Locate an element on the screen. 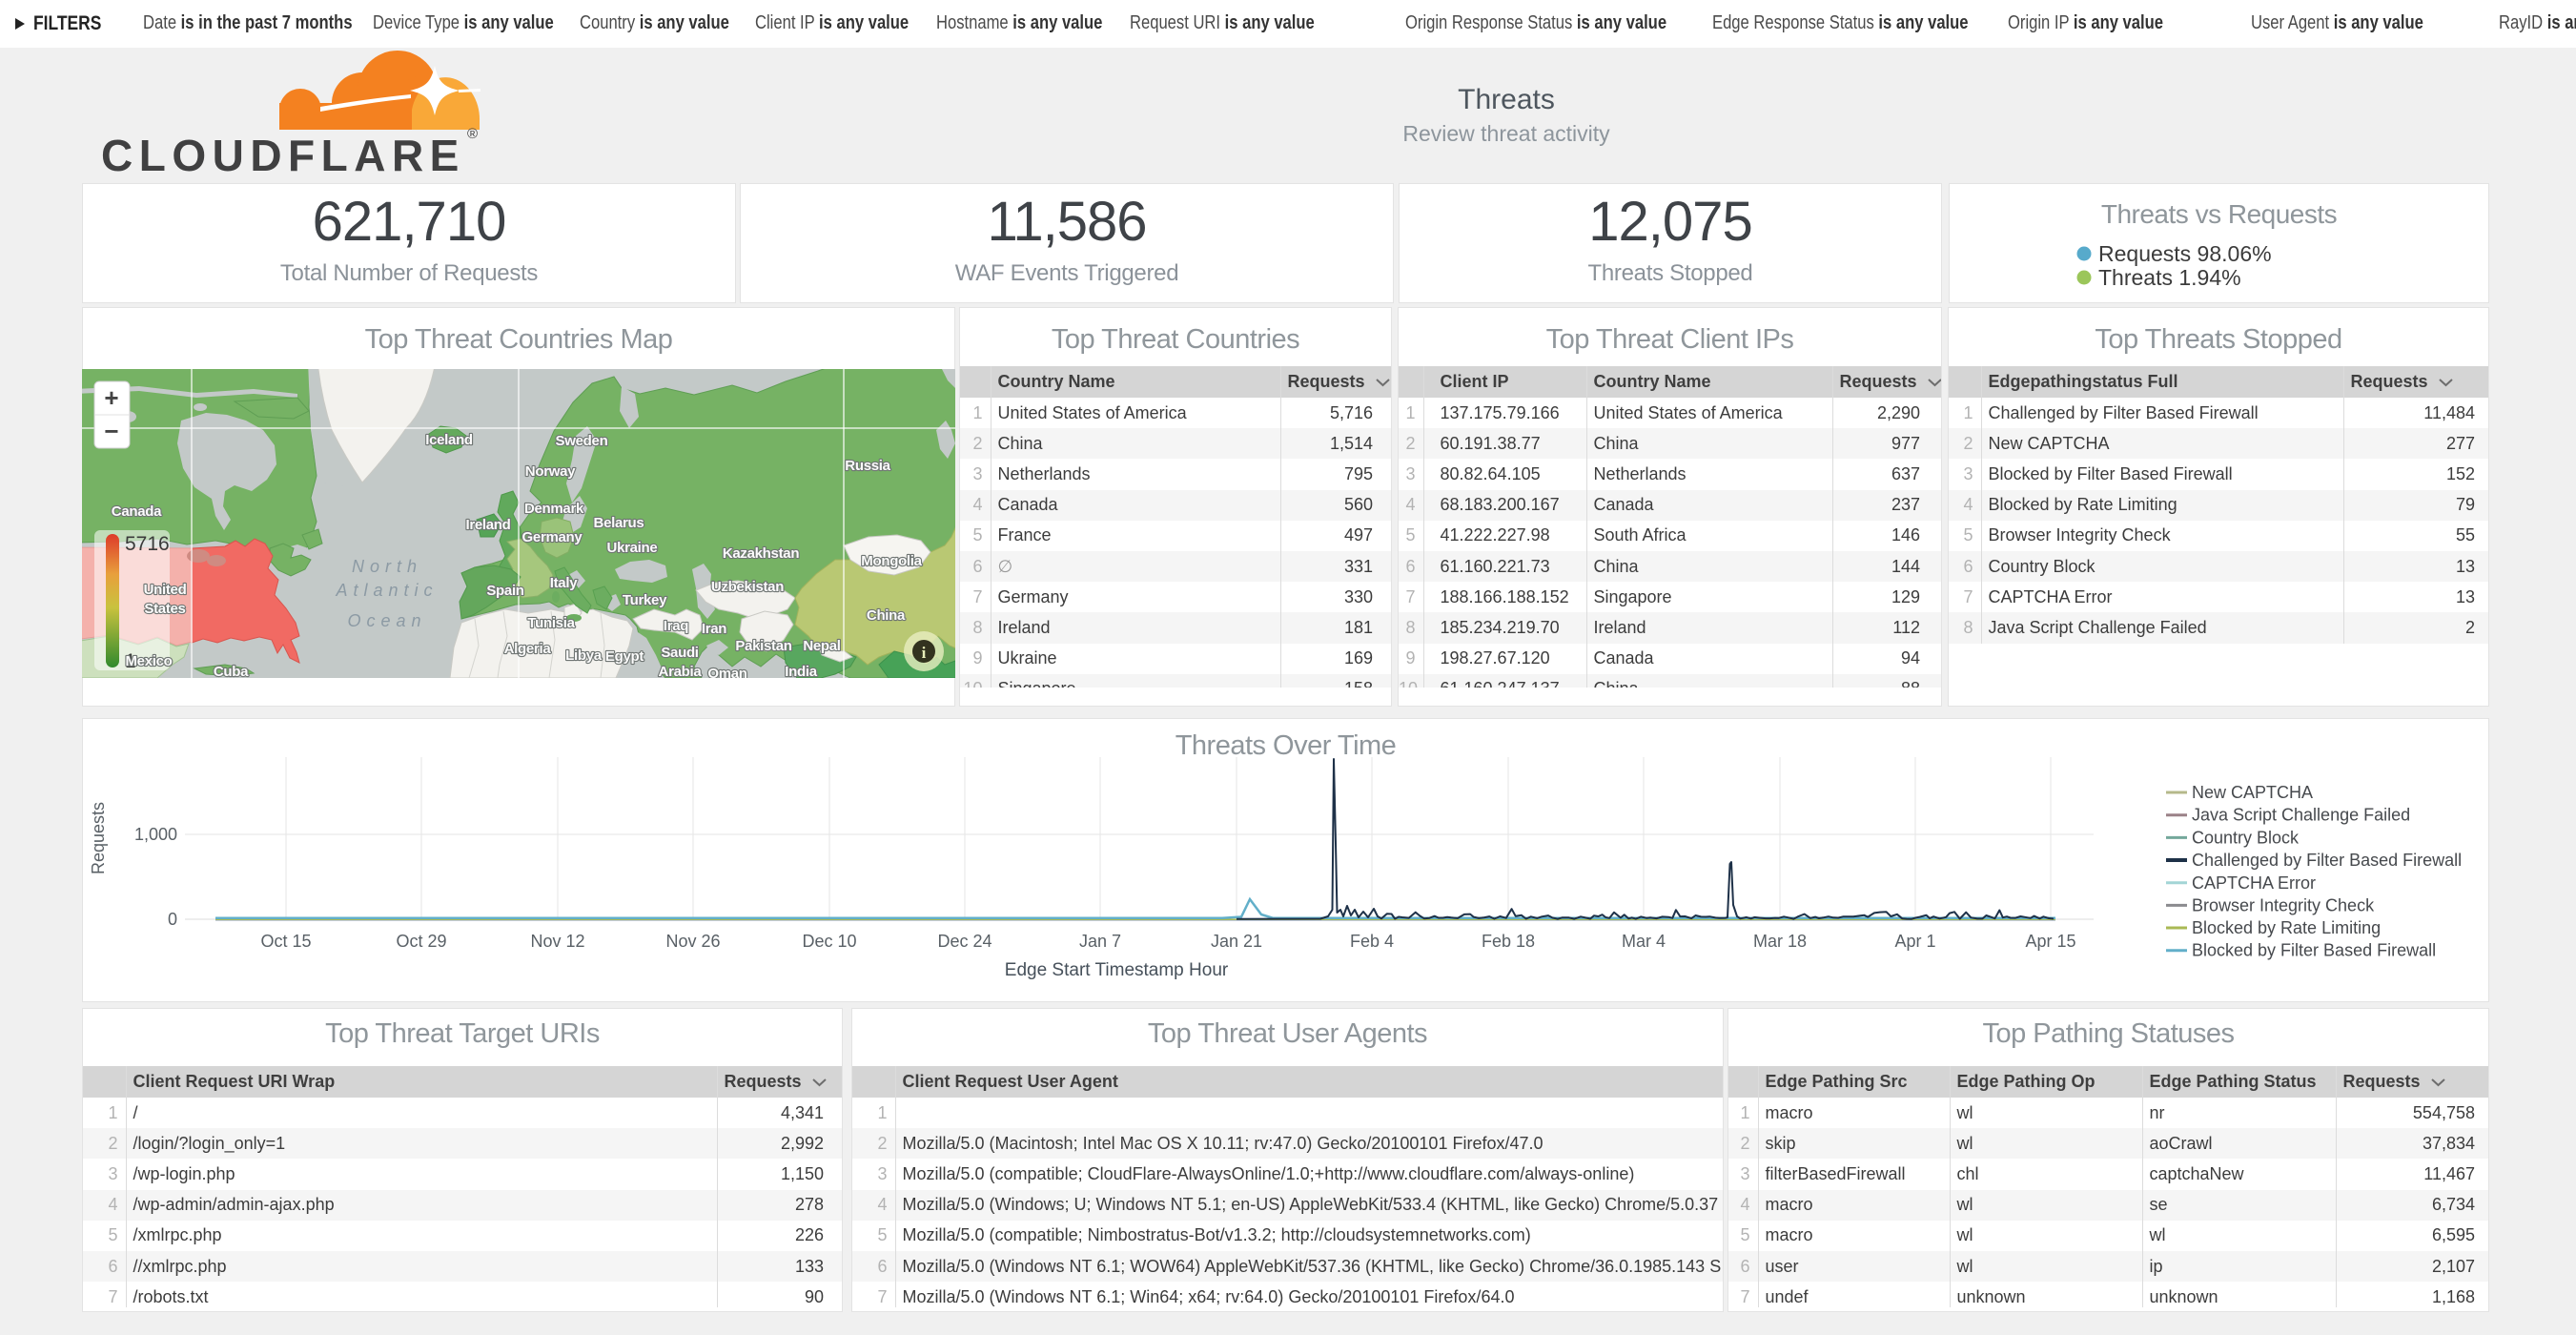  svg-text: Sweden is located at coordinates (582, 441).